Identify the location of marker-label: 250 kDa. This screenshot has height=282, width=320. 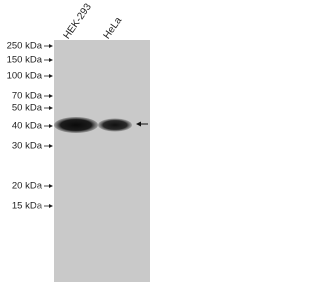
(25, 46).